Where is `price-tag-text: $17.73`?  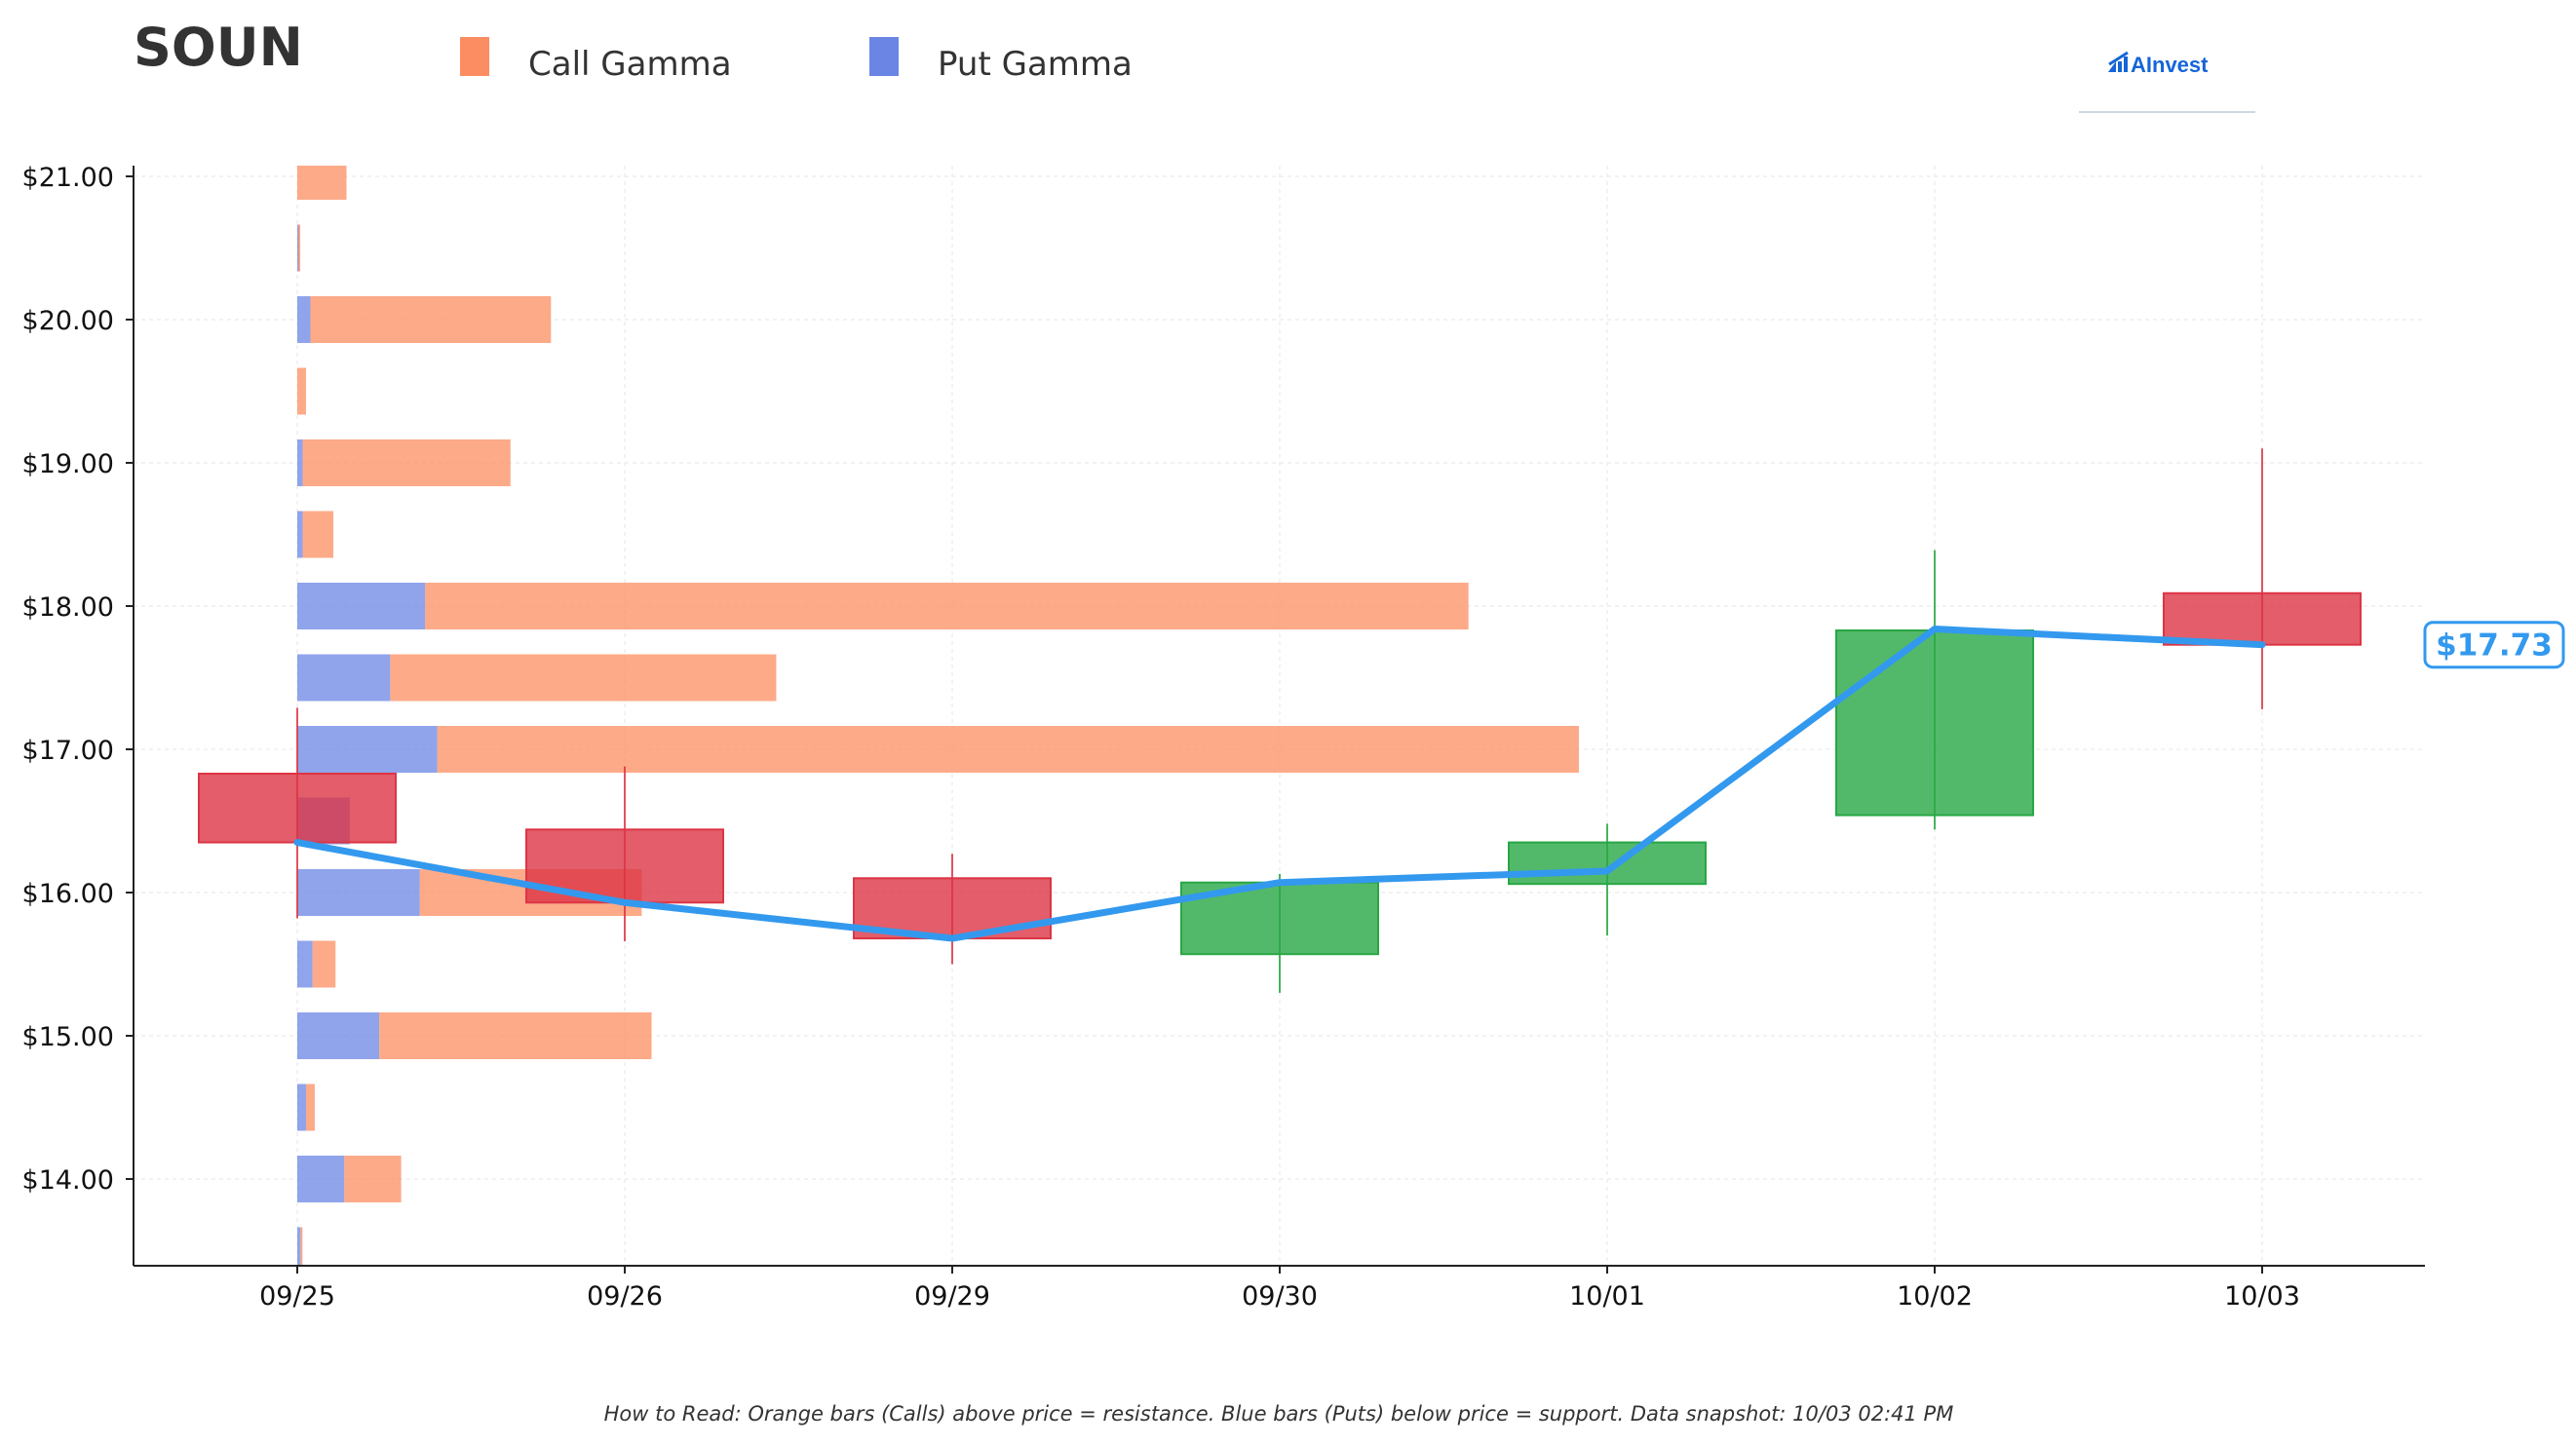 price-tag-text: $17.73 is located at coordinates (2494, 646).